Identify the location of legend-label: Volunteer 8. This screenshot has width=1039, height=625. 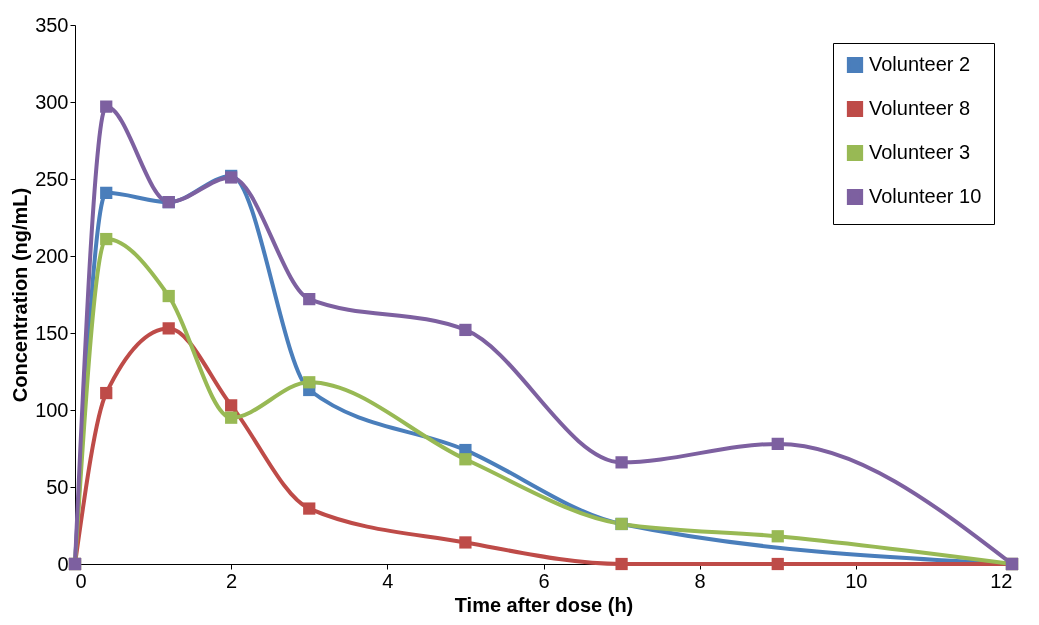
(920, 108).